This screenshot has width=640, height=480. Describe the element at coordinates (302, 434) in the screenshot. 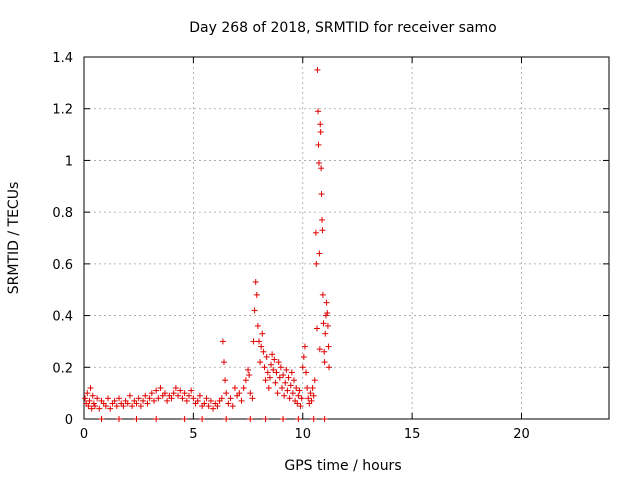

I see `x-tick-label: 10` at that location.